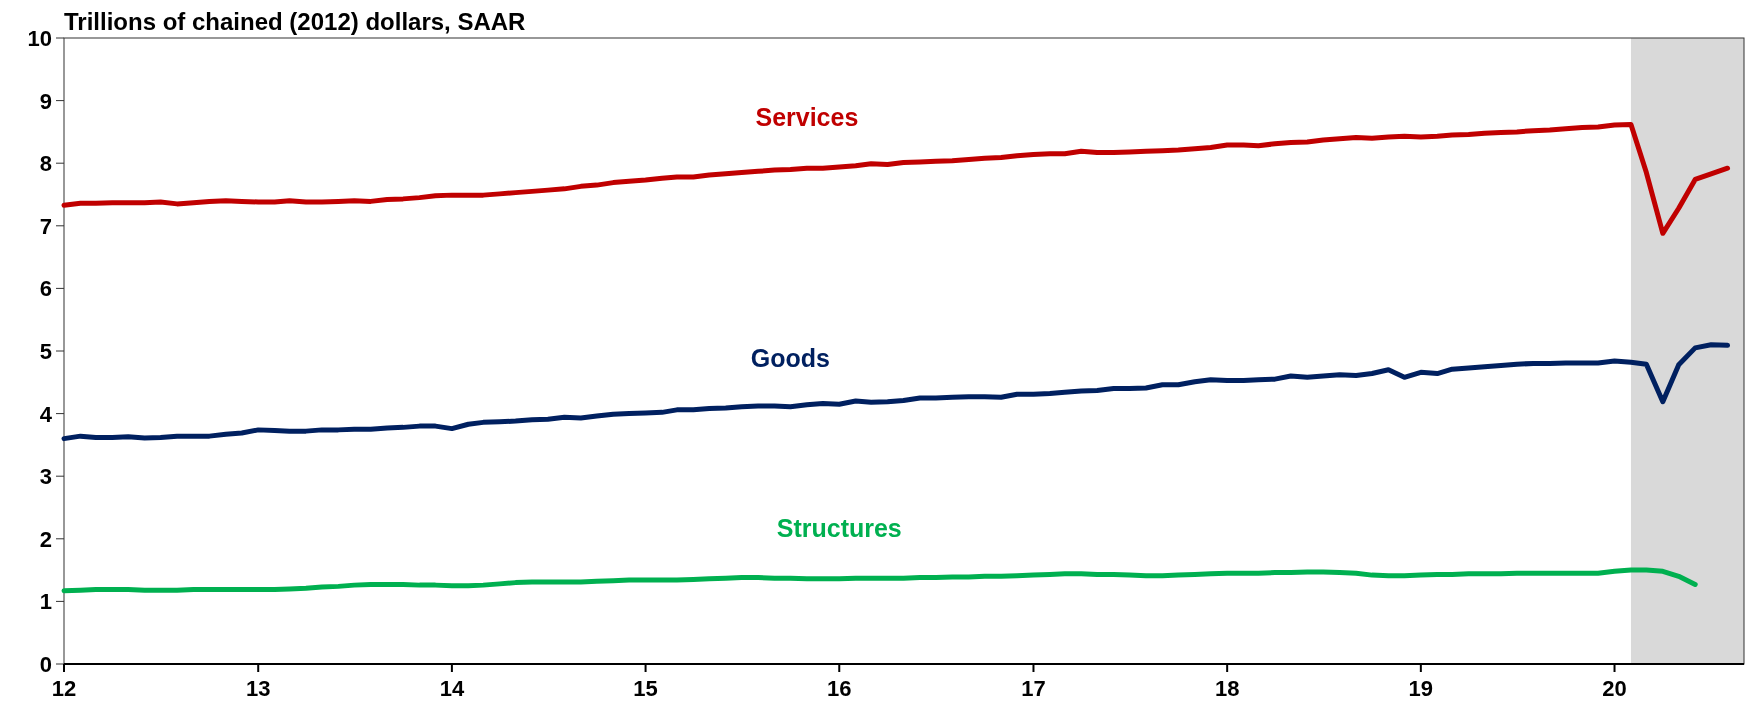  Describe the element at coordinates (45, 539) in the screenshot. I see `y-tick-label: 2` at that location.